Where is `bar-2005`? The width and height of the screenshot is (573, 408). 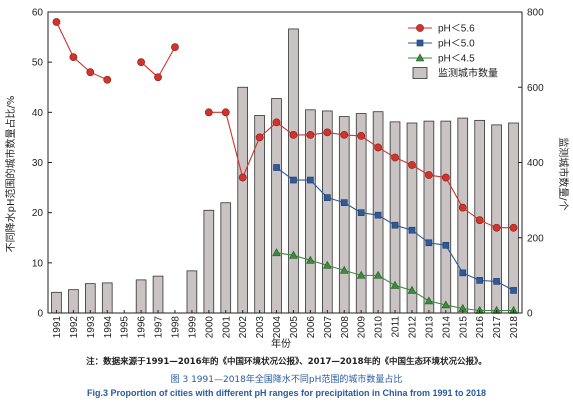
bar-2005 is located at coordinates (293, 171).